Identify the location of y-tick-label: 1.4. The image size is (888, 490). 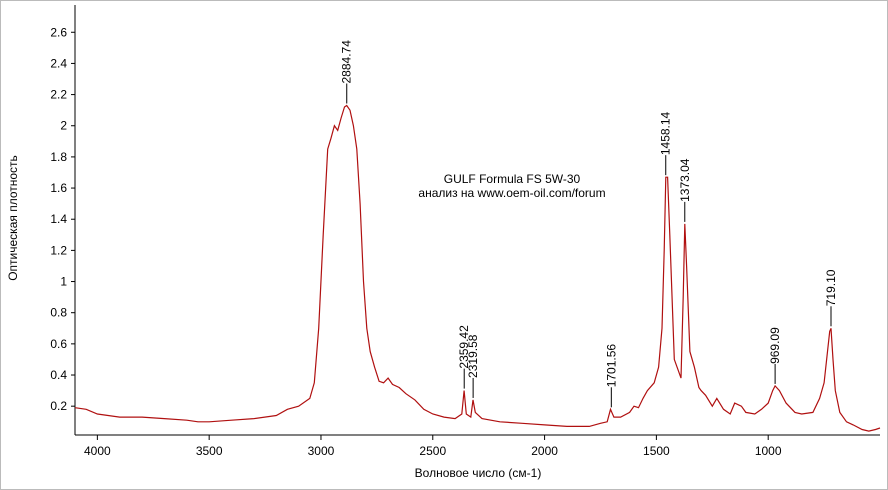
(58, 219).